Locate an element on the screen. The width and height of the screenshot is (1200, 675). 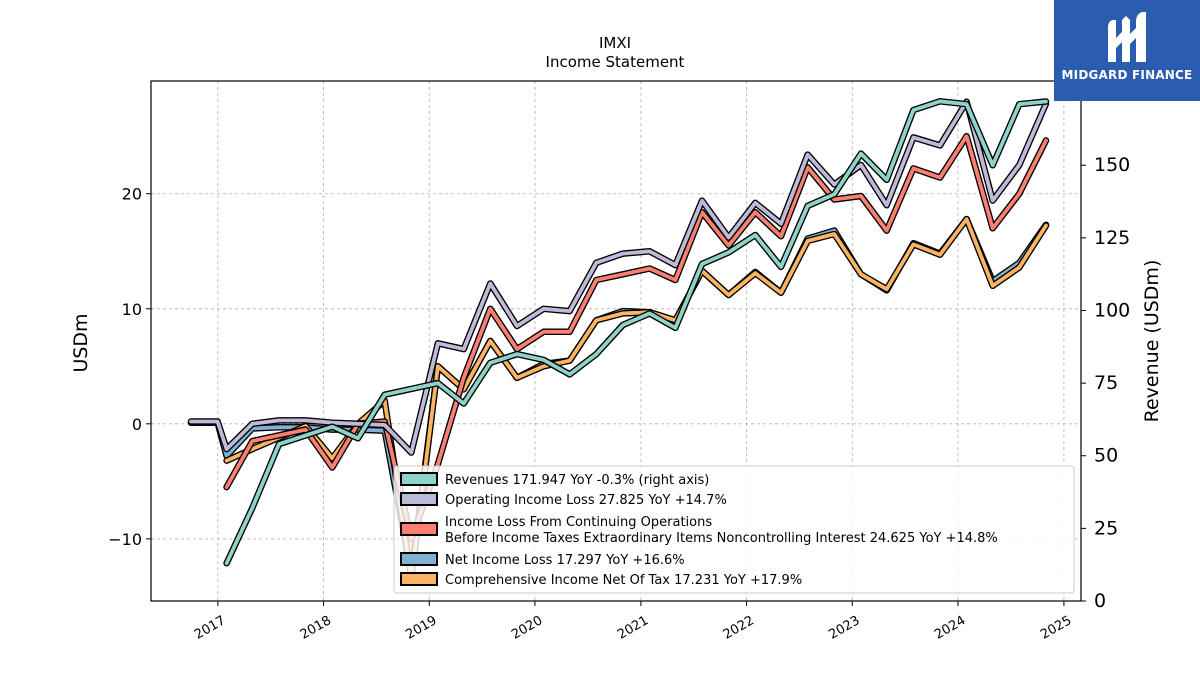
legend-label-pretax-income-line1: Income Loss From Continuing Operations is located at coordinates (578, 522).